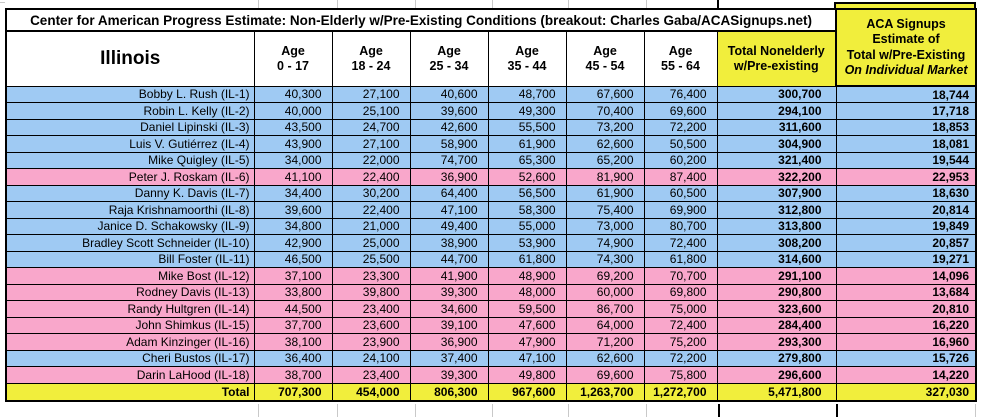 The height and width of the screenshot is (417, 982). What do you see at coordinates (449, 276) in the screenshot?
I see `age-value-cell: 41,900` at bounding box center [449, 276].